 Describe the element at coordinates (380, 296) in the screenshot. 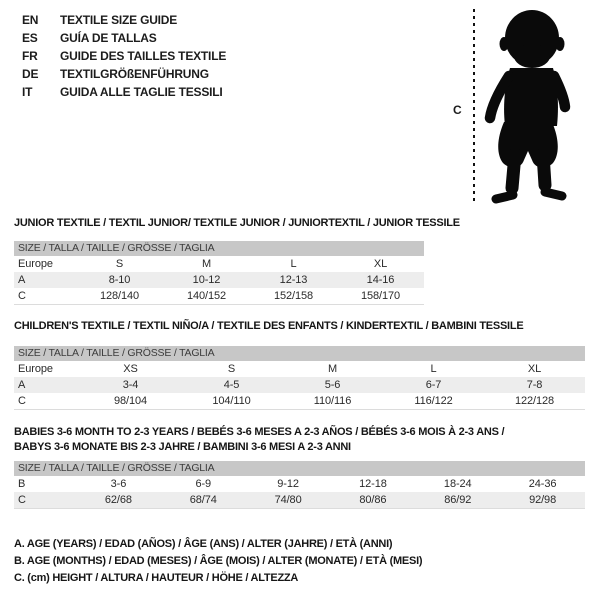

I see `table-cell: 158/170` at that location.